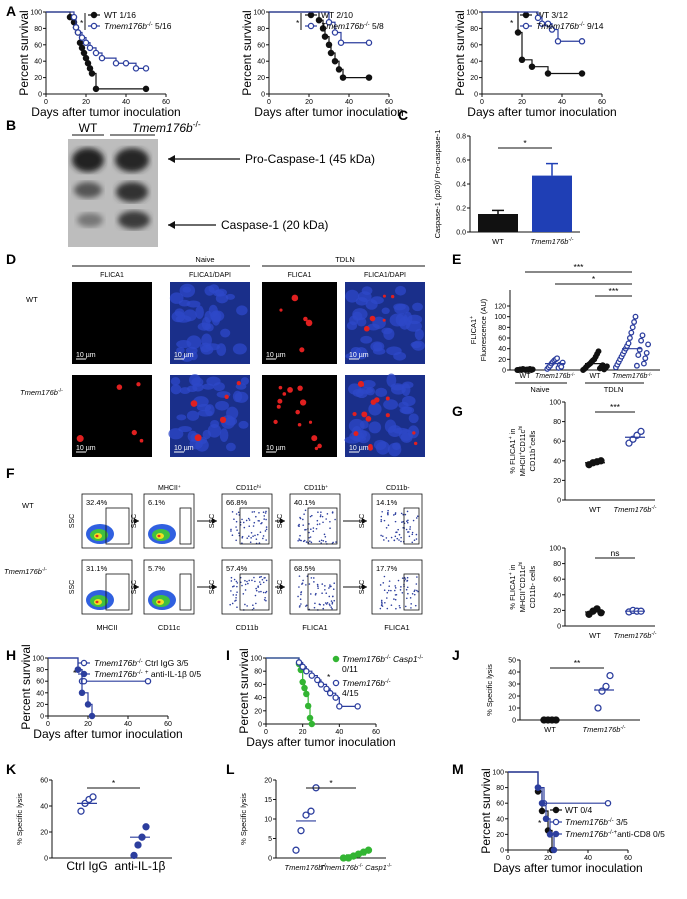 The image size is (687, 899). Describe the element at coordinates (594, 26) in the screenshot. I see `text-part: 9/14` at that location.